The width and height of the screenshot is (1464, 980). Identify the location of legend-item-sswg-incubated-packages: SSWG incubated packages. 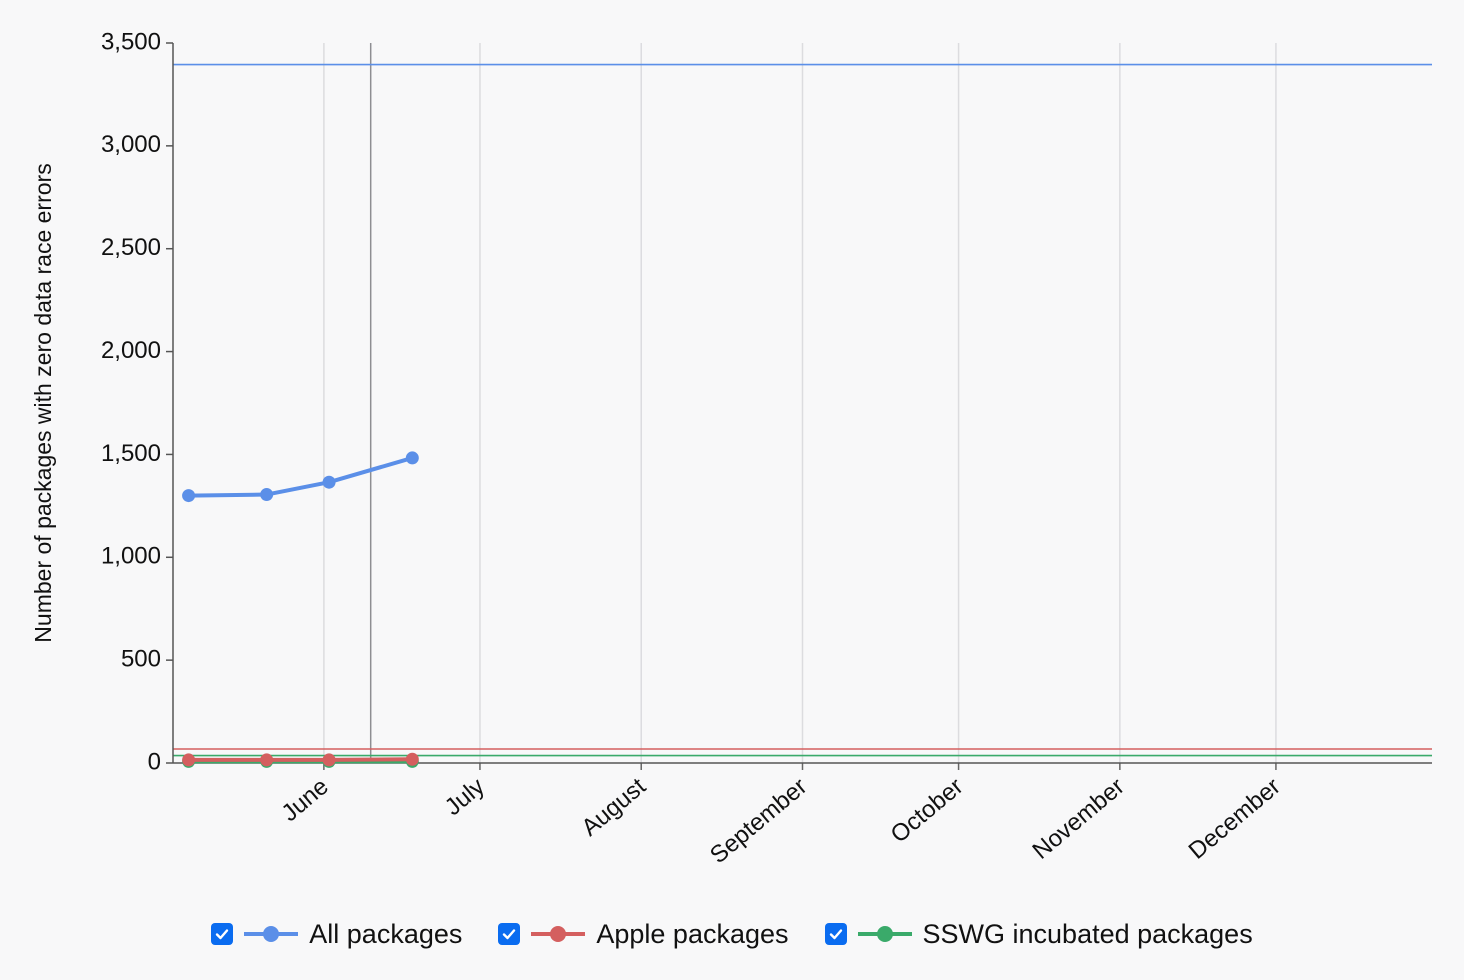
(1038, 934).